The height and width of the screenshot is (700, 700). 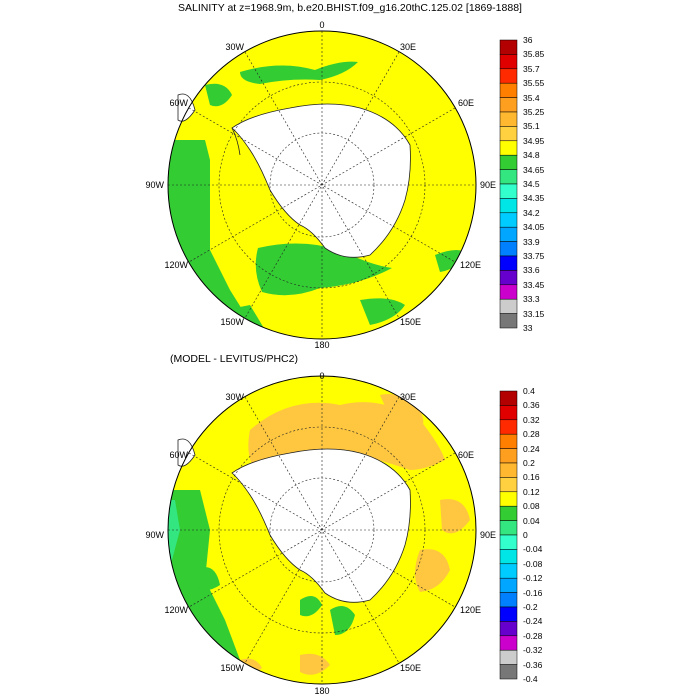 What do you see at coordinates (531, 448) in the screenshot?
I see `colorbar-tick-label: 0.24` at bounding box center [531, 448].